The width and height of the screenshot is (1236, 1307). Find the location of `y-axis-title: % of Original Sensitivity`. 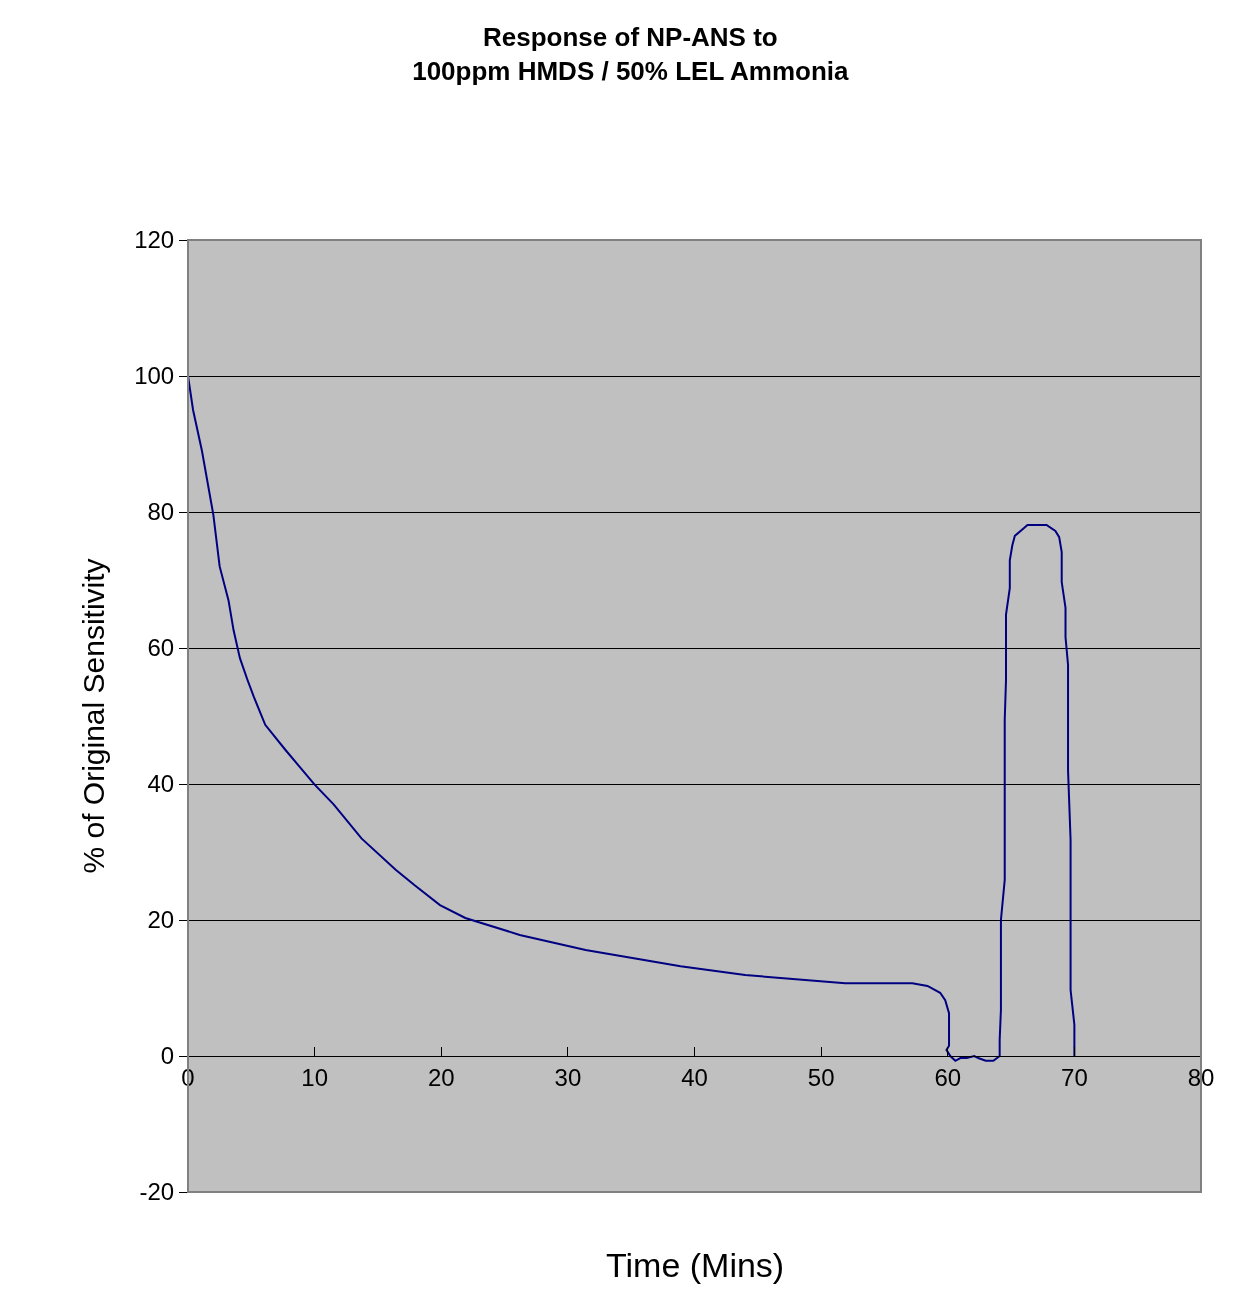

y-axis-title: % of Original Sensitivity is located at coordinates (94, 716).